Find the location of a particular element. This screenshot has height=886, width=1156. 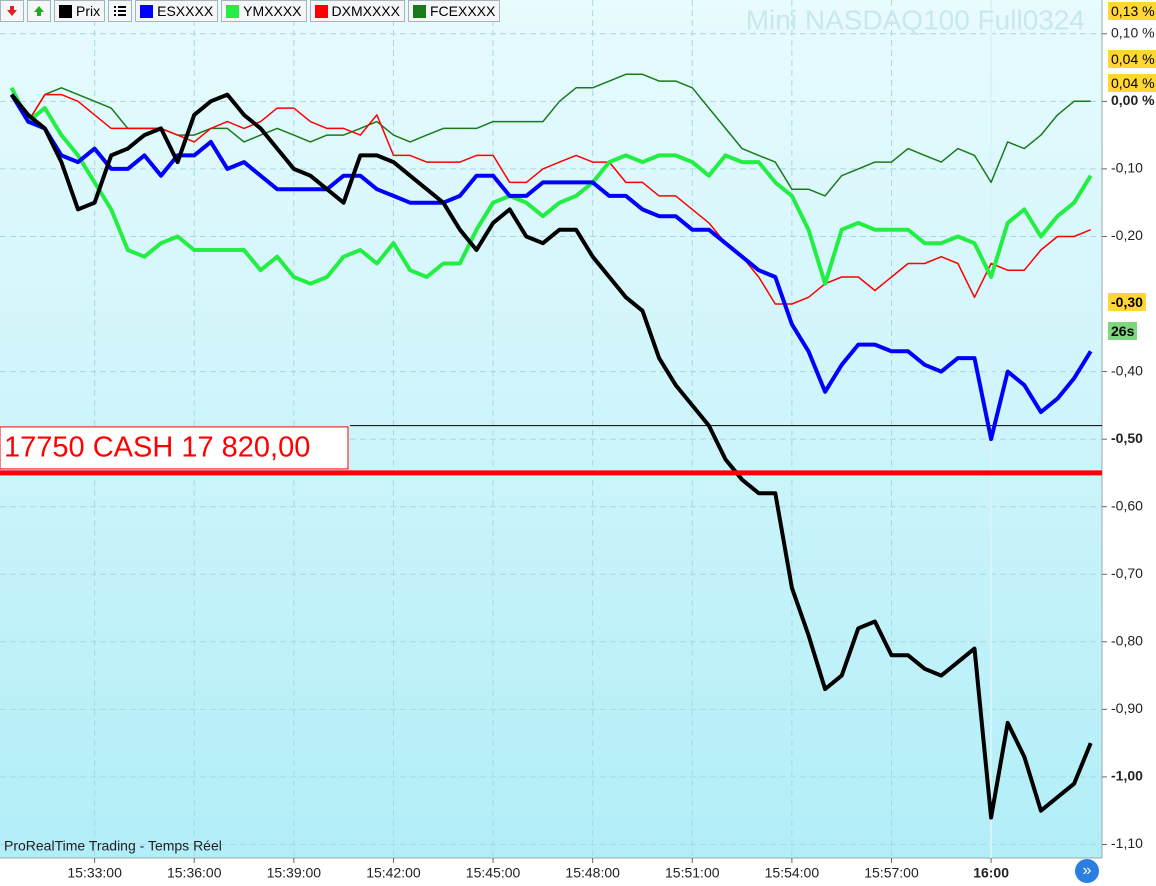

legend-item: ESXXXX is located at coordinates (177, 11).